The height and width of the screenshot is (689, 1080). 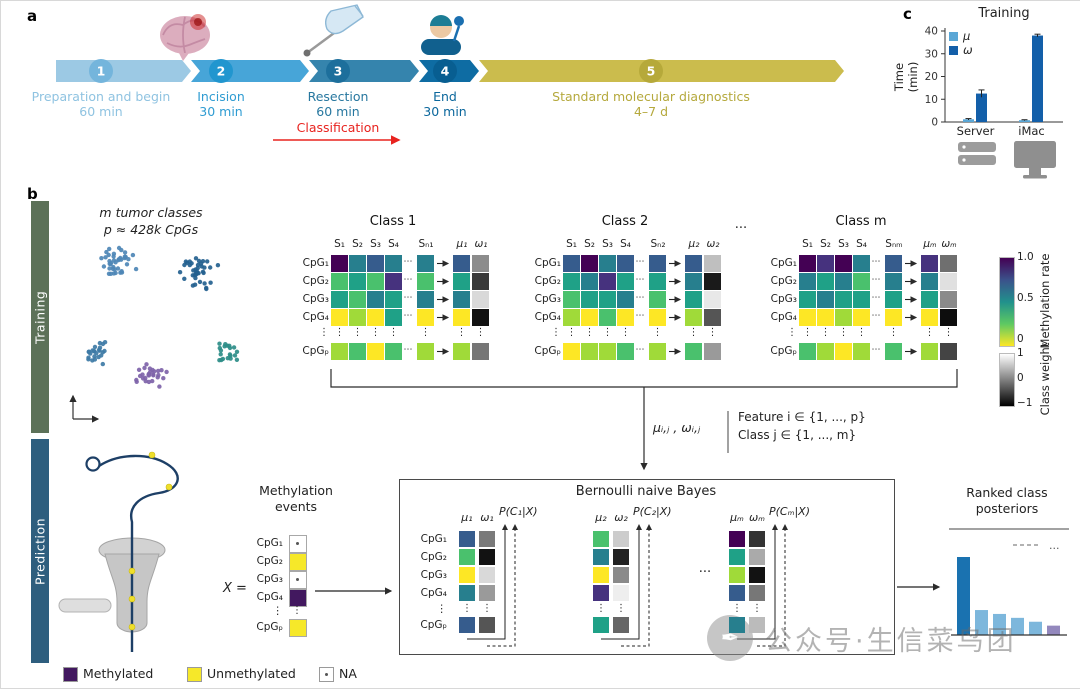 What do you see at coordinates (433, 593) in the screenshot?
I see `bayes-row-label: CpG₄` at bounding box center [433, 593].